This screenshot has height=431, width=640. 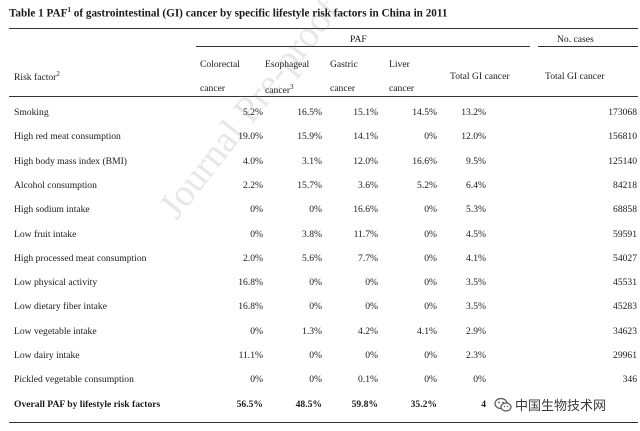 I want to click on cell-gastric: 3.6%, so click(x=368, y=185).